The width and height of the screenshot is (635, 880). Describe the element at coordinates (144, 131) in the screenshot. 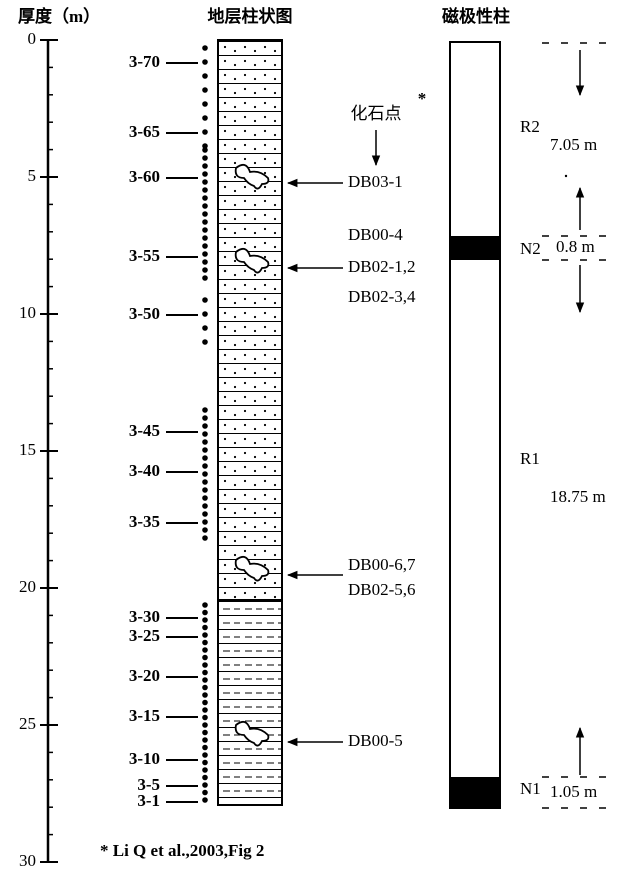

I see `sample-label: 3-65` at that location.